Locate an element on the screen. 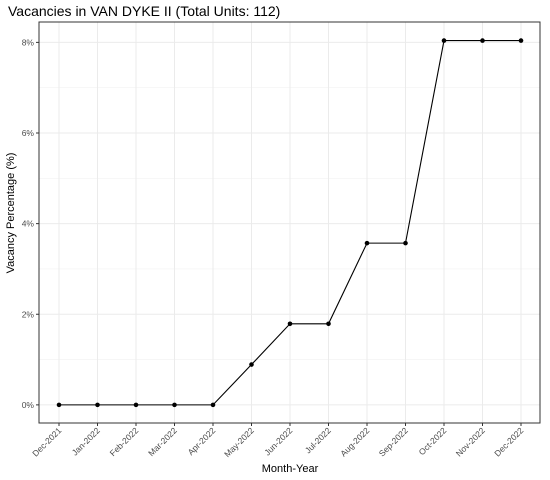 The width and height of the screenshot is (550, 480). y-axis-title: Vacancy Percentage (%) is located at coordinates (11, 213).